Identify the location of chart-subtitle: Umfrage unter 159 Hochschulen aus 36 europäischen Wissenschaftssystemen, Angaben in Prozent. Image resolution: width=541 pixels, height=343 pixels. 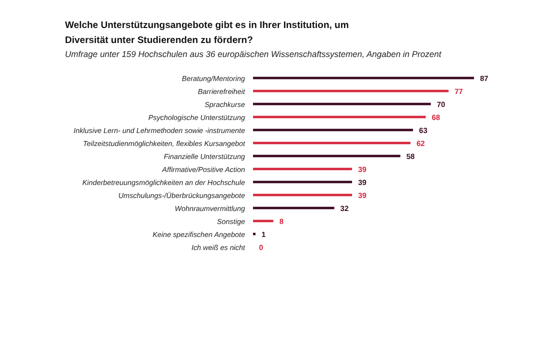
(253, 54).